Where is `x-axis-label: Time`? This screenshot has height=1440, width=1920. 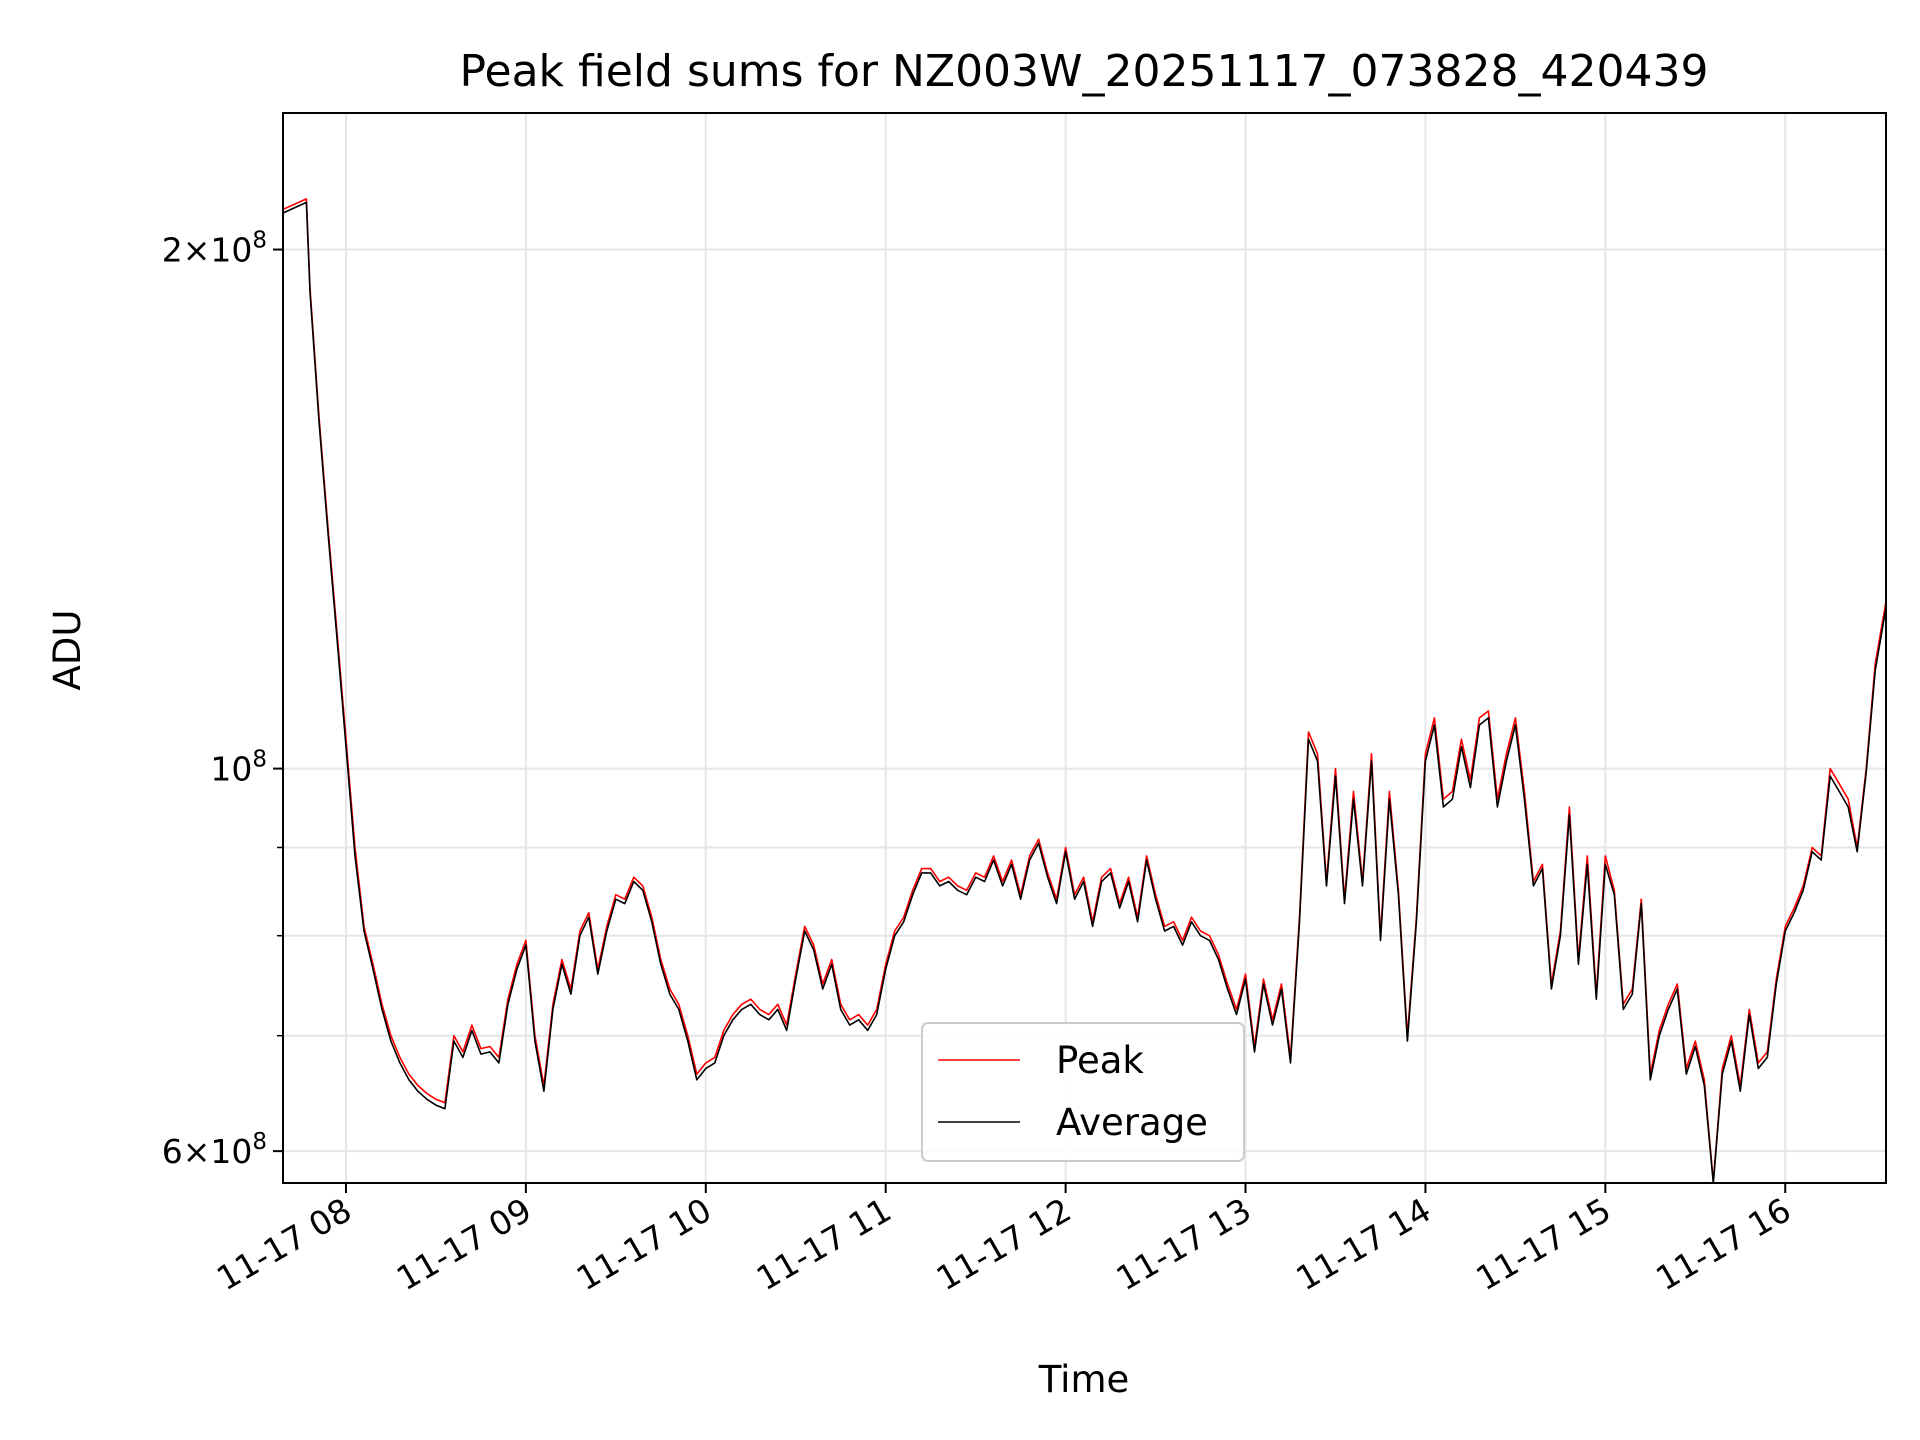 x-axis-label: Time is located at coordinates (1084, 1379).